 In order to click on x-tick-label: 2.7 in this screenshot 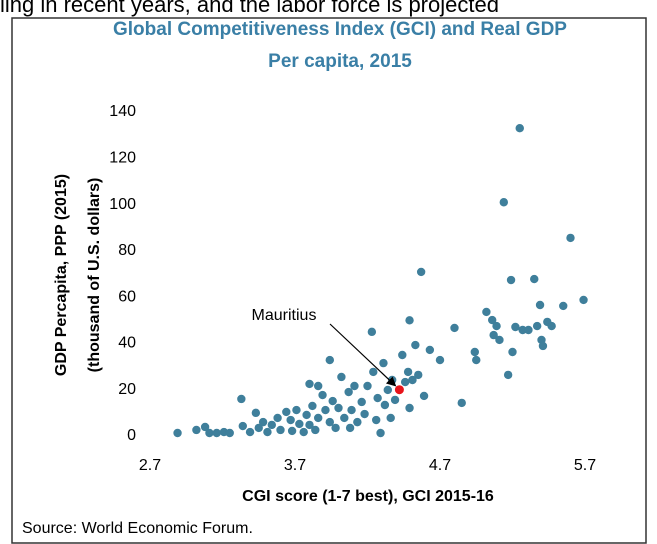, I will do `click(150, 465)`.